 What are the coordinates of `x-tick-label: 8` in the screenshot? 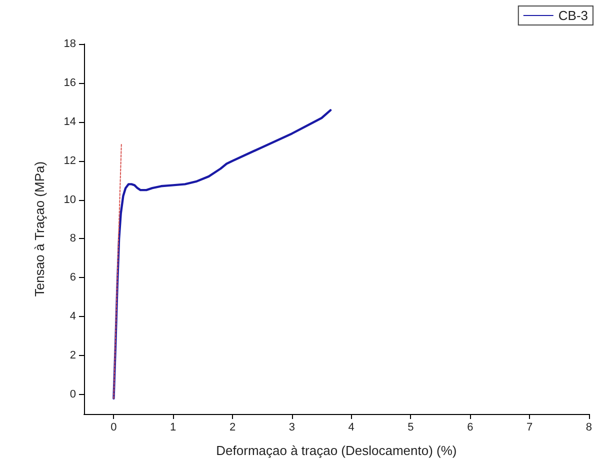 It's located at (589, 428).